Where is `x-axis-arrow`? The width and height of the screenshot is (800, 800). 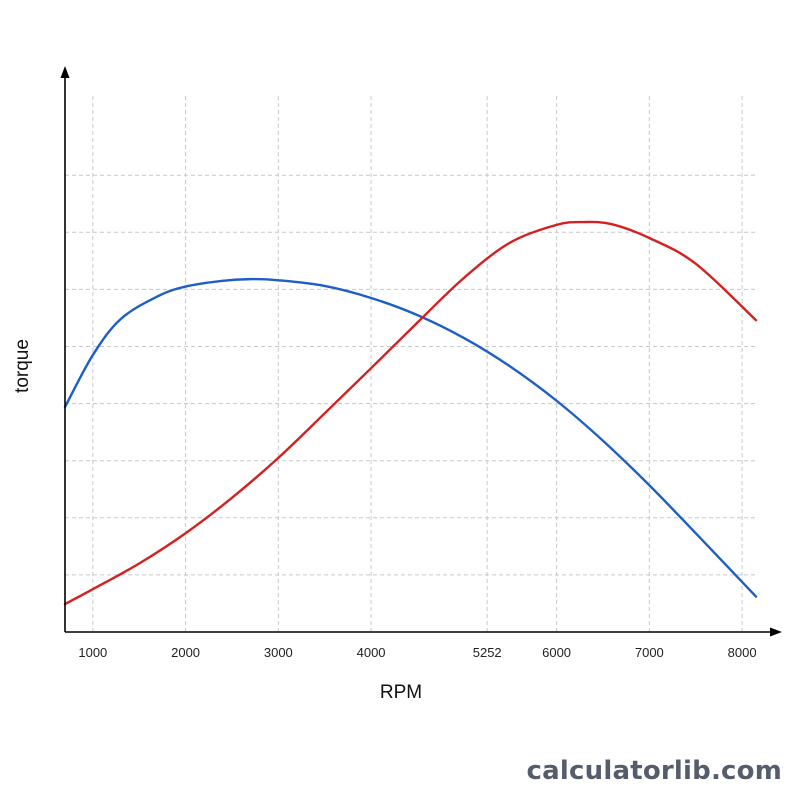 x-axis-arrow is located at coordinates (776, 632).